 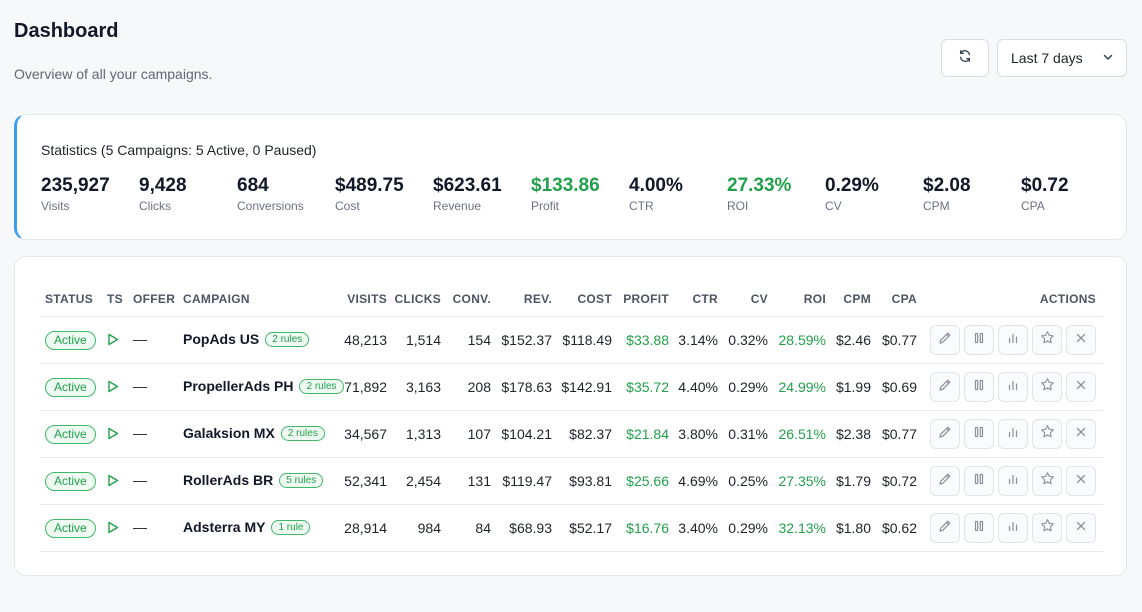 I want to click on stat-label: Clicks, so click(x=155, y=206).